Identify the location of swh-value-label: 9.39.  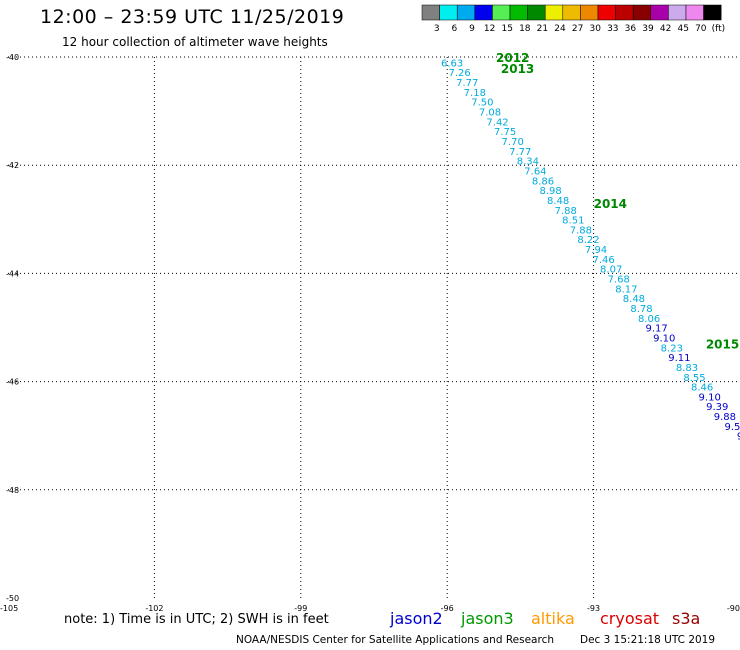
(717, 407).